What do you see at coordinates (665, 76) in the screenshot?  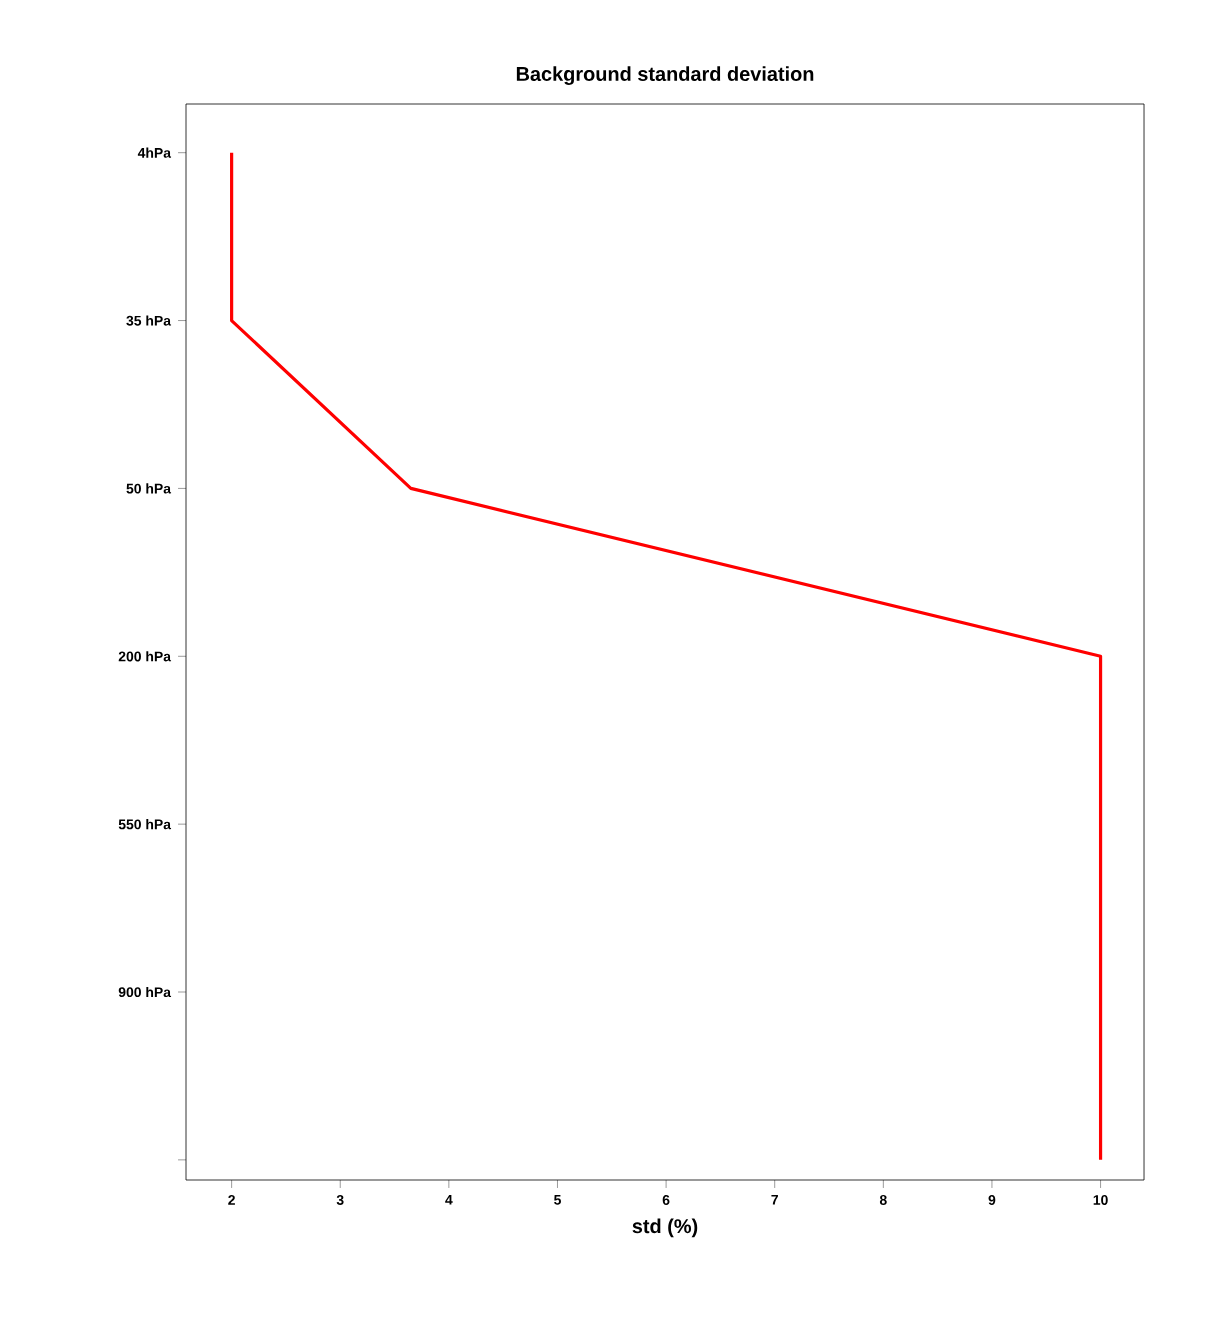 I see `chart-title: Background standard deviation` at bounding box center [665, 76].